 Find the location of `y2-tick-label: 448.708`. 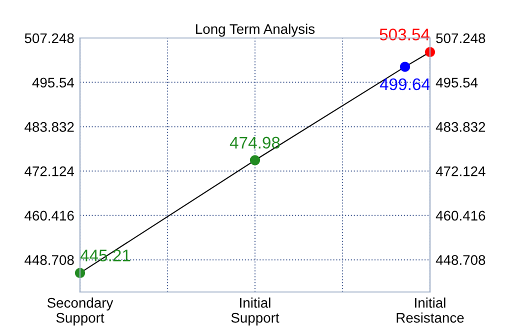

y2-tick-label: 448.708 is located at coordinates (461, 260).